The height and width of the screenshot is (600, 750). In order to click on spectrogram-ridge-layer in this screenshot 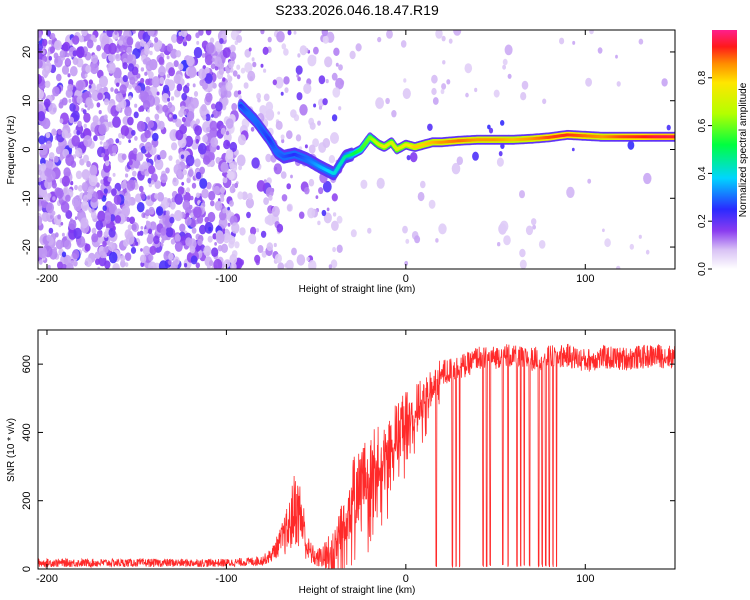, I will do `click(456, 139)`.